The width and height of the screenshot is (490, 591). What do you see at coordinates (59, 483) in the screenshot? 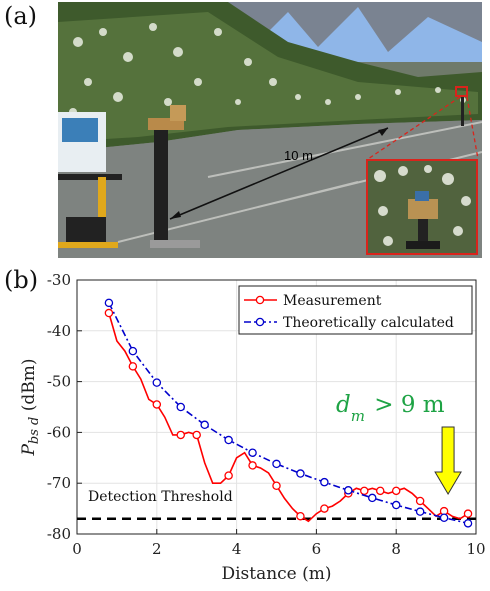
I see `y-tick-label: -70` at bounding box center [59, 483].